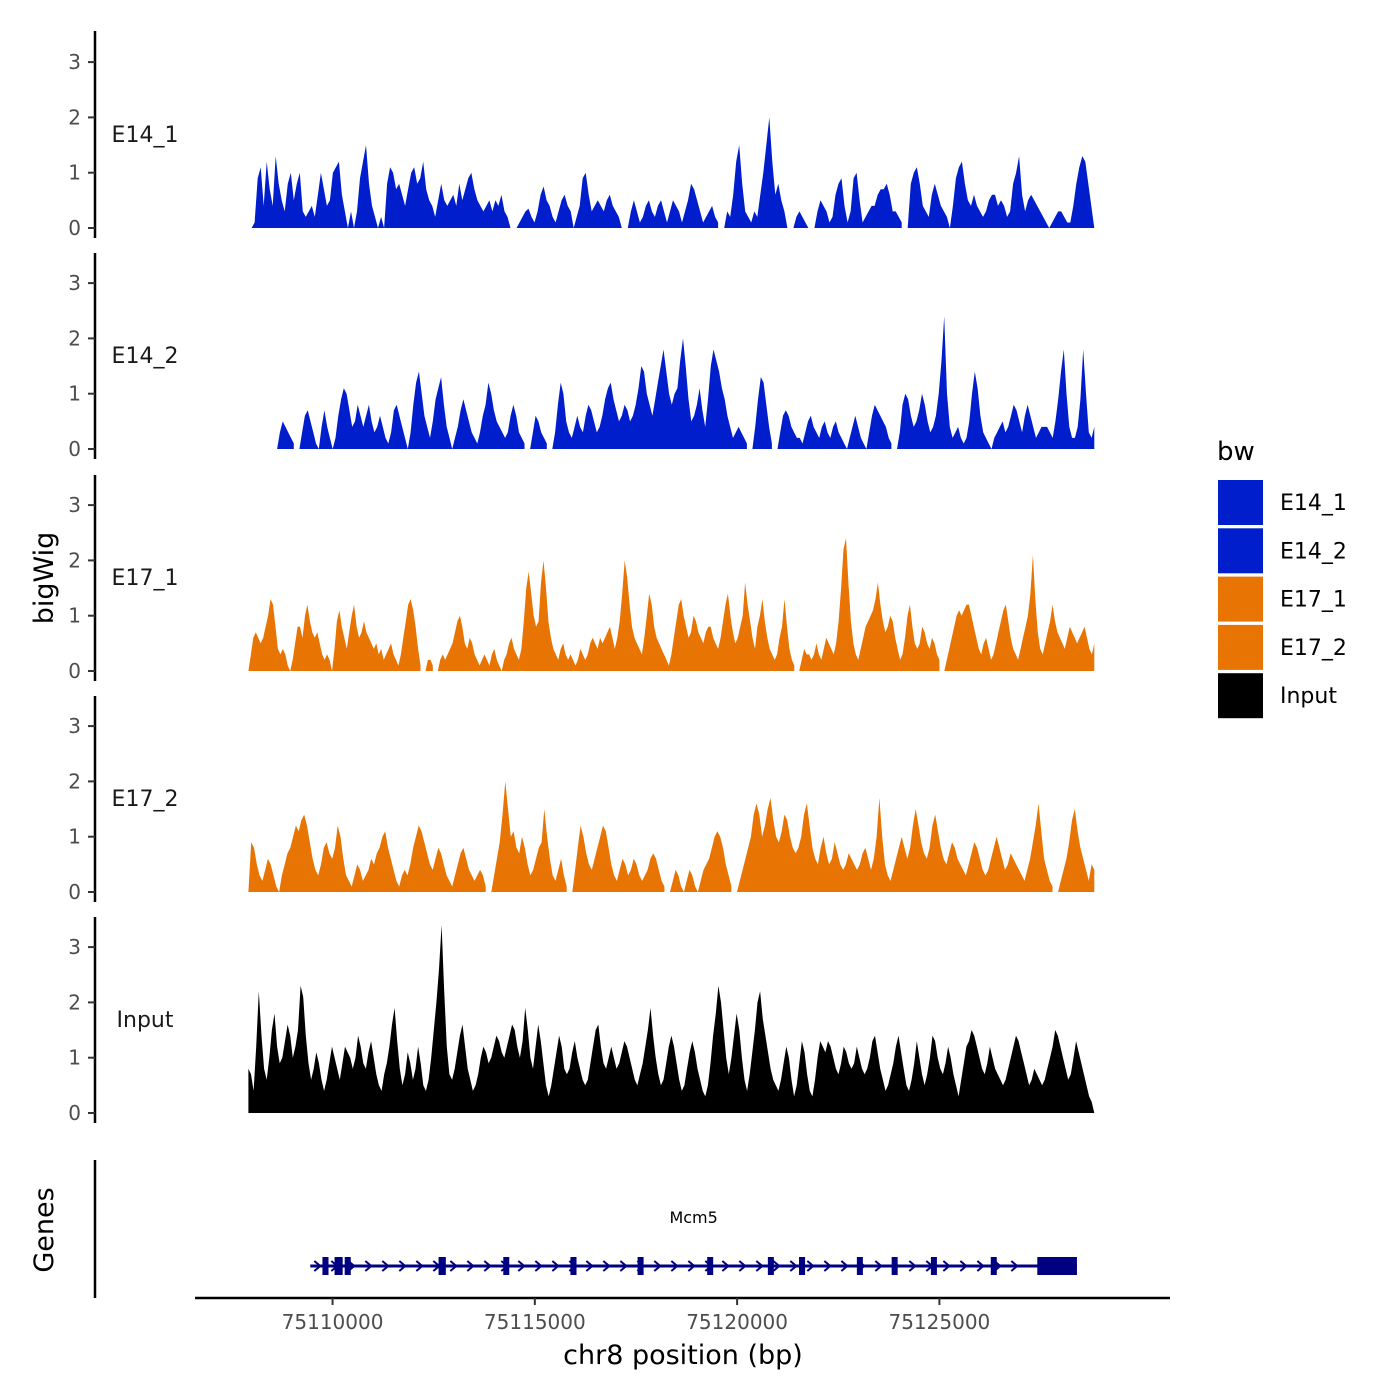  Describe the element at coordinates (939, 1322) in the screenshot. I see `x-tick-label: 75125000` at that location.